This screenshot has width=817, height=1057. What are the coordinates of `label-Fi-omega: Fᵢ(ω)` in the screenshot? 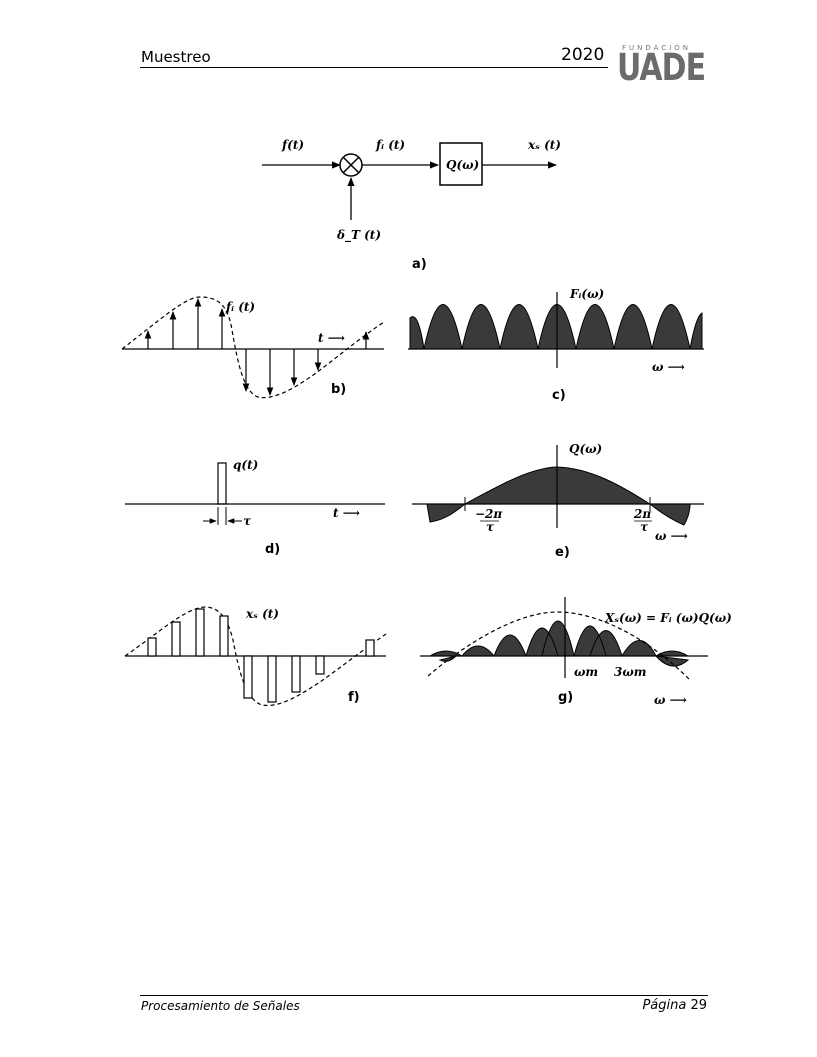 It's located at (586, 294).